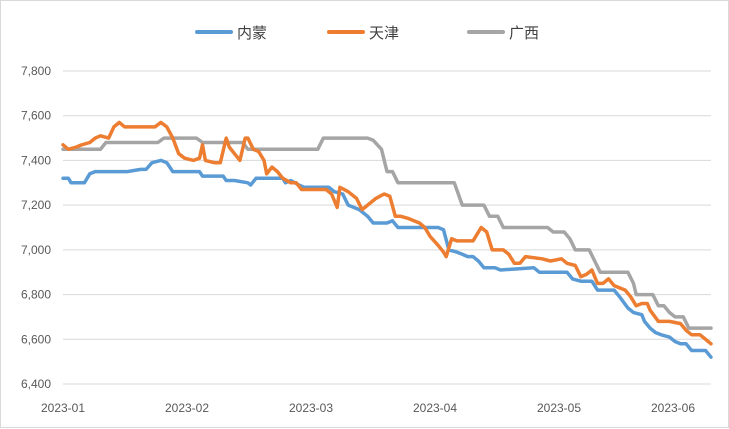 The width and height of the screenshot is (729, 429). What do you see at coordinates (252, 33) in the screenshot?
I see `legend-label: 内蒙` at bounding box center [252, 33].